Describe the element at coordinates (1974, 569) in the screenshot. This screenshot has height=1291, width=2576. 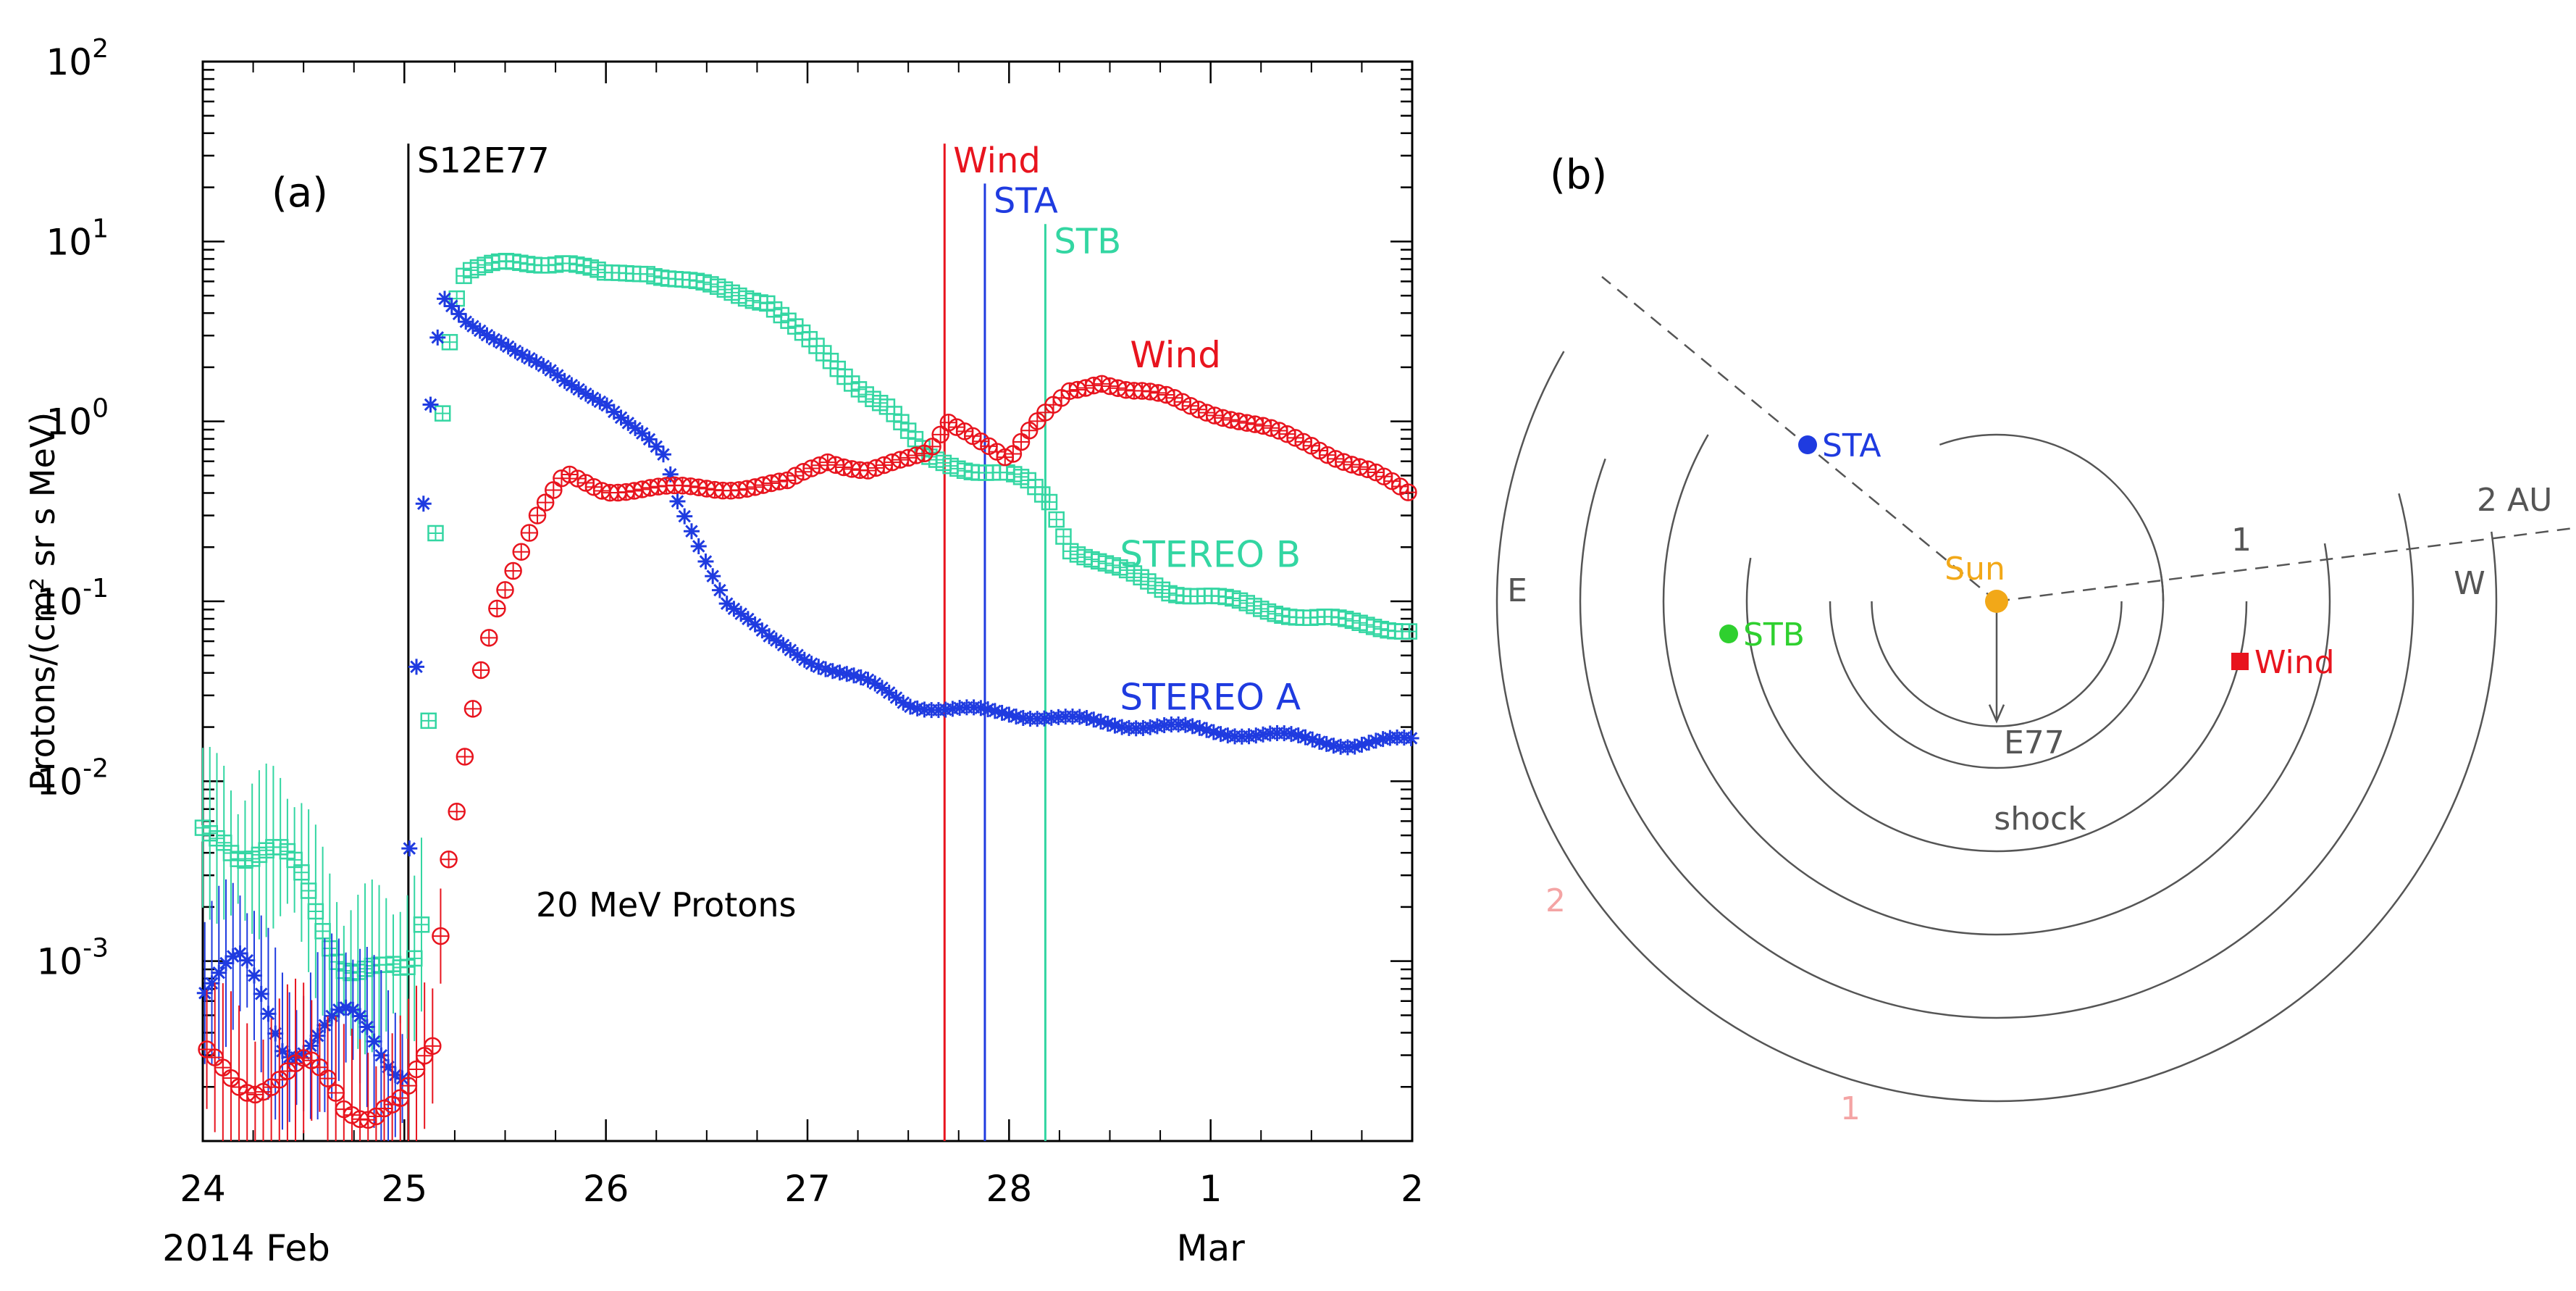
I see `sun-label: Sun` at that location.